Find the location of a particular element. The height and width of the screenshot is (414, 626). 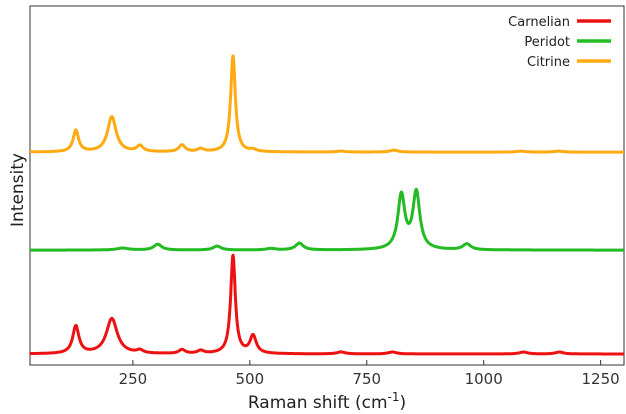

legend-label-peridot: Peridot is located at coordinates (547, 42).